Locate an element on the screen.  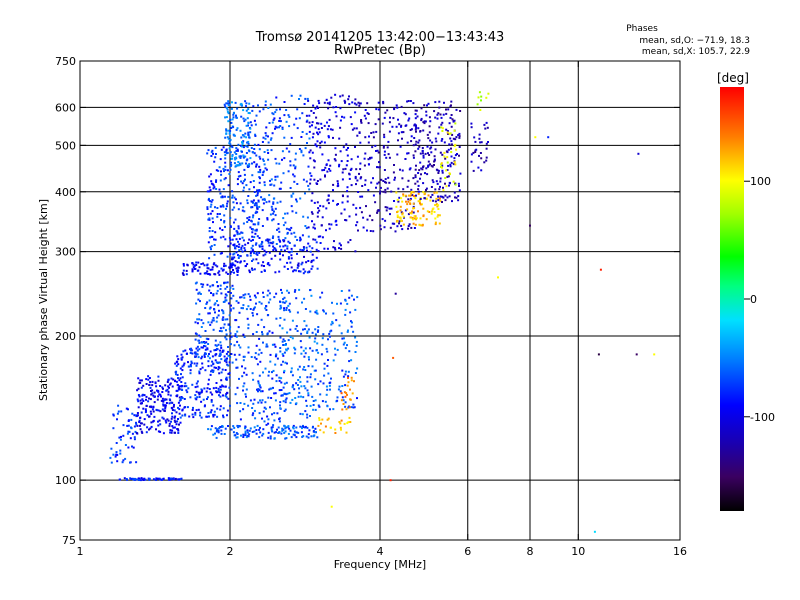
y-tick-label: 500 is located at coordinates (65, 145).